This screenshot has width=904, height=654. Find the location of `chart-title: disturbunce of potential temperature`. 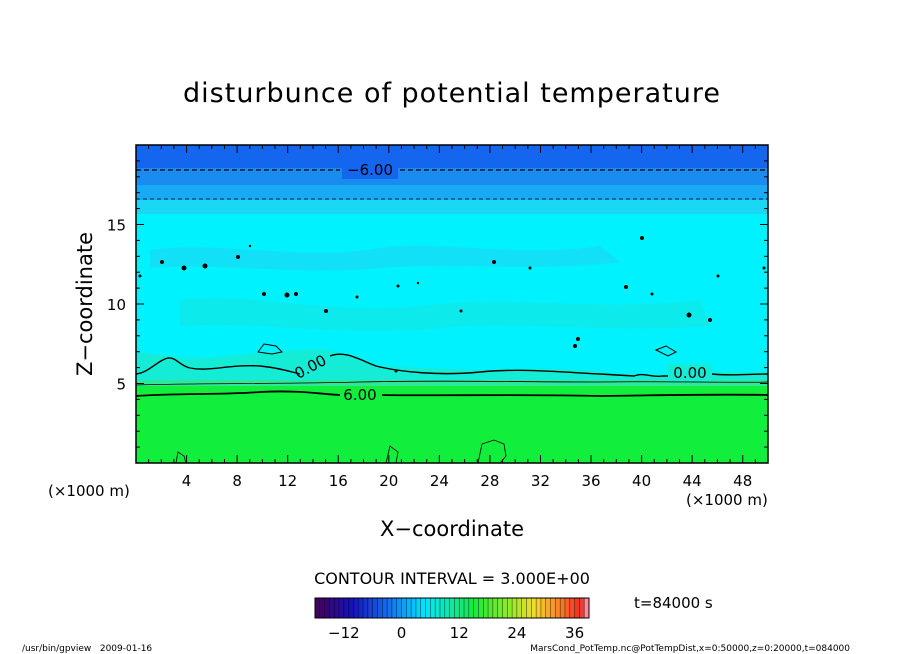

chart-title: disturbunce of potential temperature is located at coordinates (452, 93).